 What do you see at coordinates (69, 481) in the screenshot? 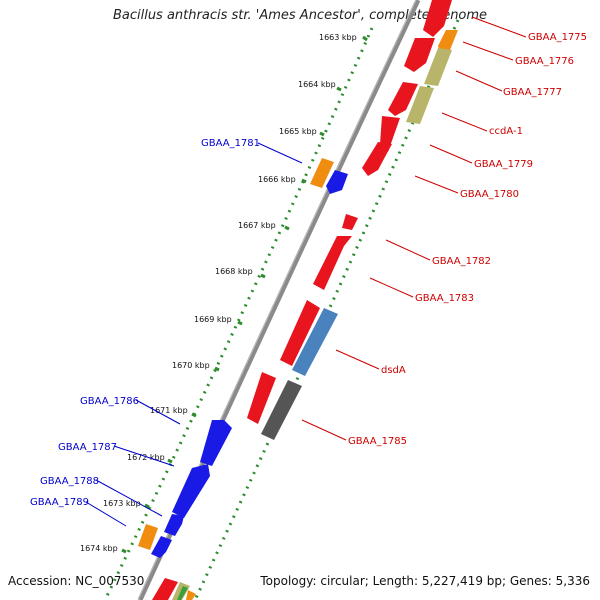
I see `gene-label-gbaa-1788: GBAA_1788` at bounding box center [69, 481].